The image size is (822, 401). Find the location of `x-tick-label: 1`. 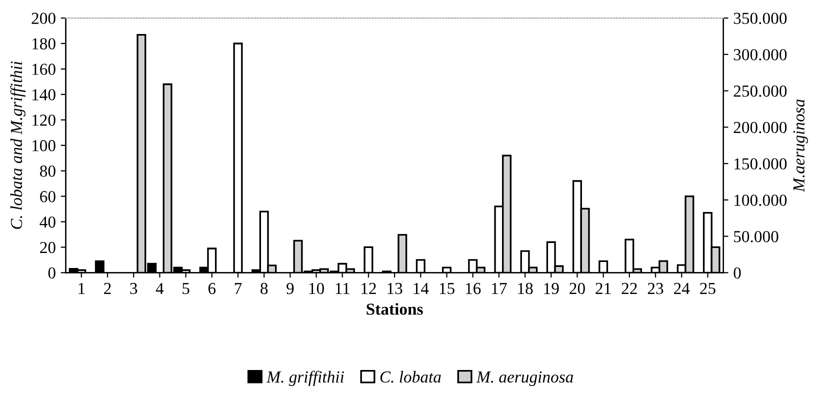

x-tick-label: 1 is located at coordinates (81, 288).